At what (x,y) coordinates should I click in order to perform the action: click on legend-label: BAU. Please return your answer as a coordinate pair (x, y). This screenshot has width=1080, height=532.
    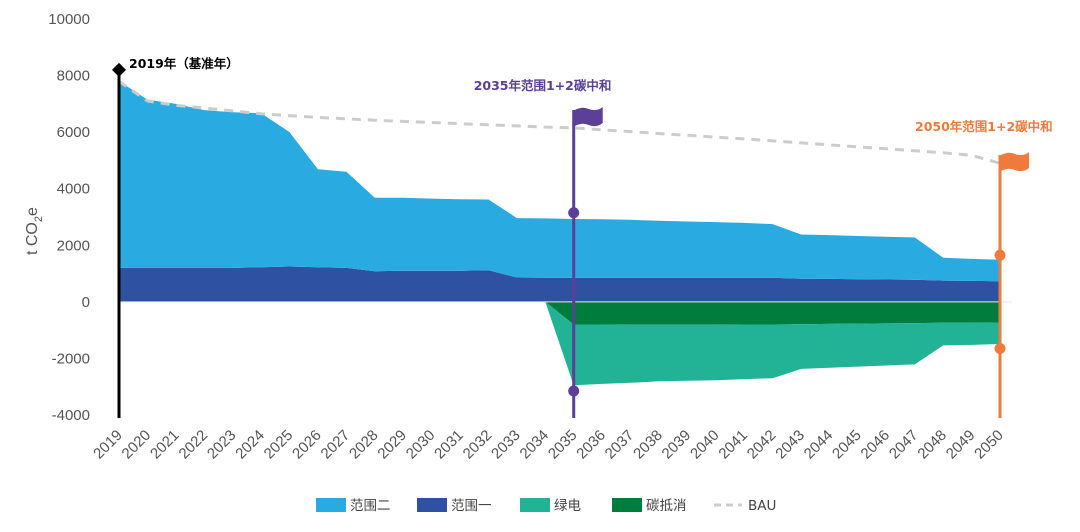
    Looking at the image, I should click on (762, 506).